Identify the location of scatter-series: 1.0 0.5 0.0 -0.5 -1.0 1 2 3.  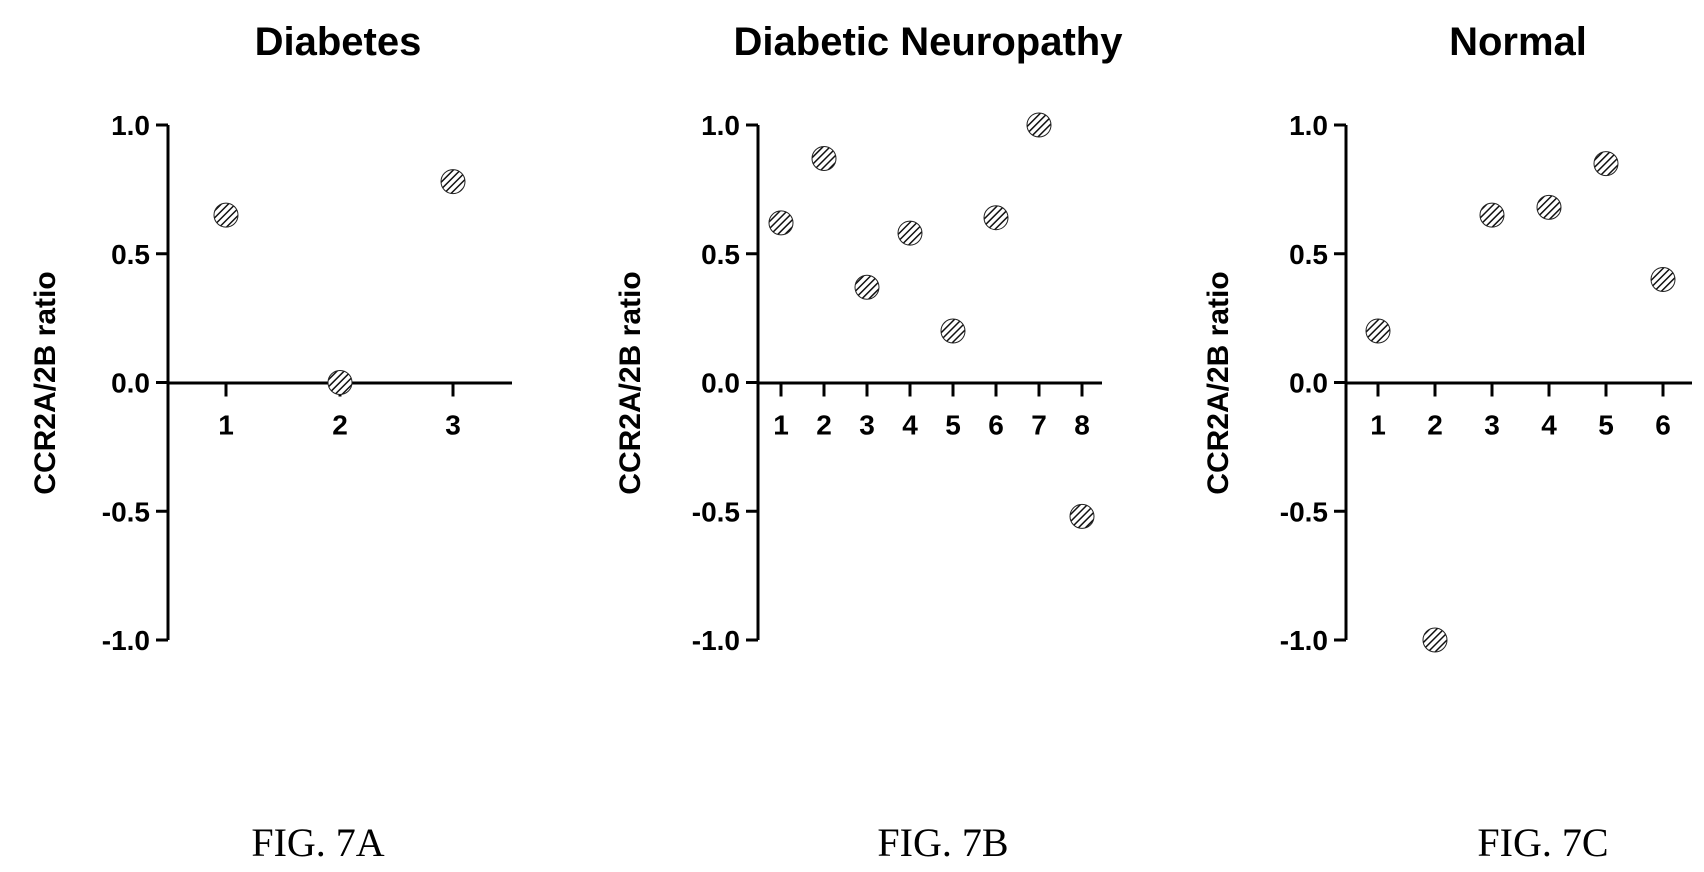
(284, 383).